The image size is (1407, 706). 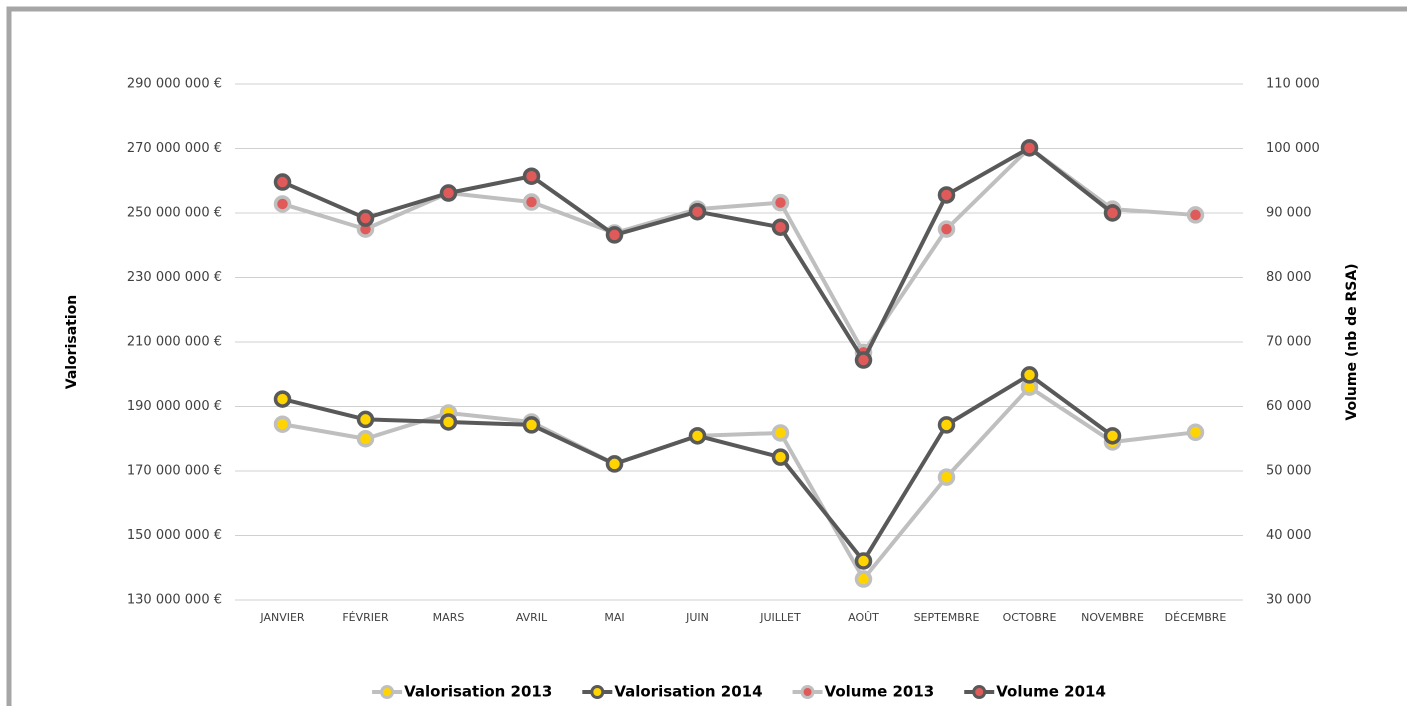 I want to click on x-tick-label: AVRIL, so click(x=532, y=617).